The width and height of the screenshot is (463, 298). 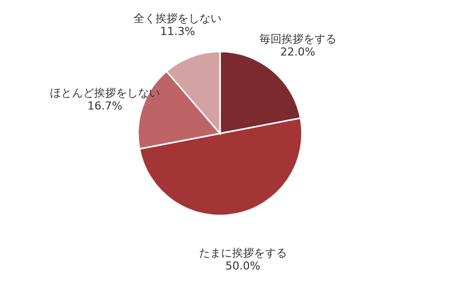 What do you see at coordinates (242, 265) in the screenshot?
I see `data-label: 50.0%` at bounding box center [242, 265].